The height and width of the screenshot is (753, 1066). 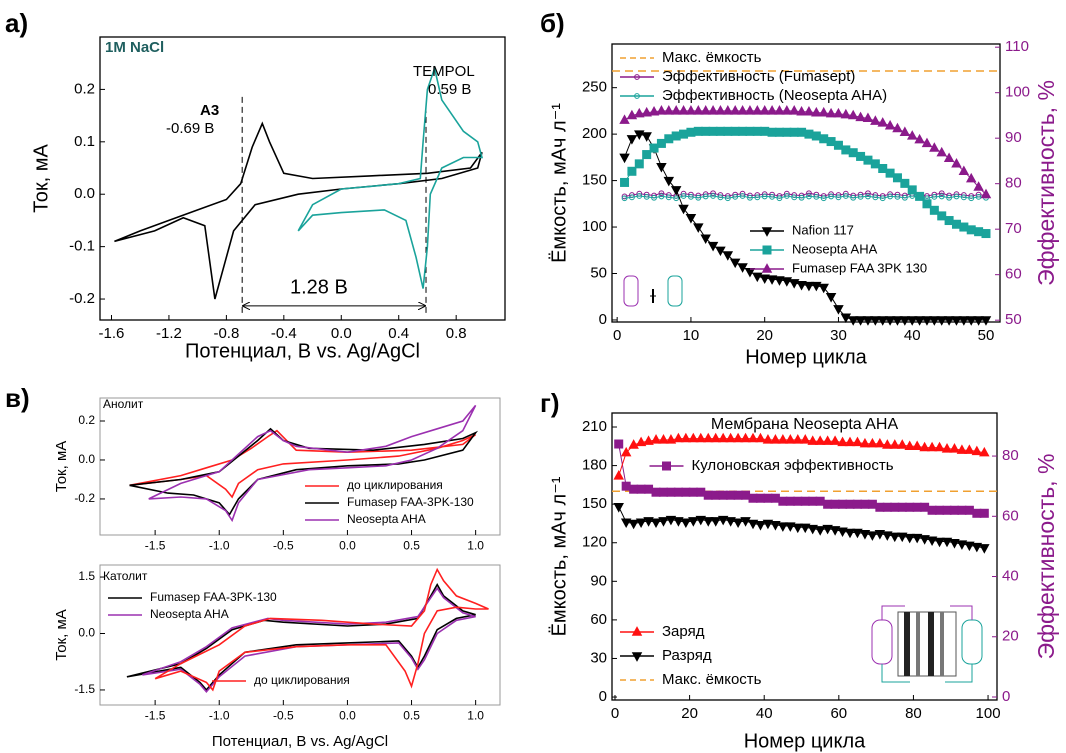 What do you see at coordinates (1006, 696) in the screenshot?
I see `y2-tick-label: 0` at bounding box center [1006, 696].